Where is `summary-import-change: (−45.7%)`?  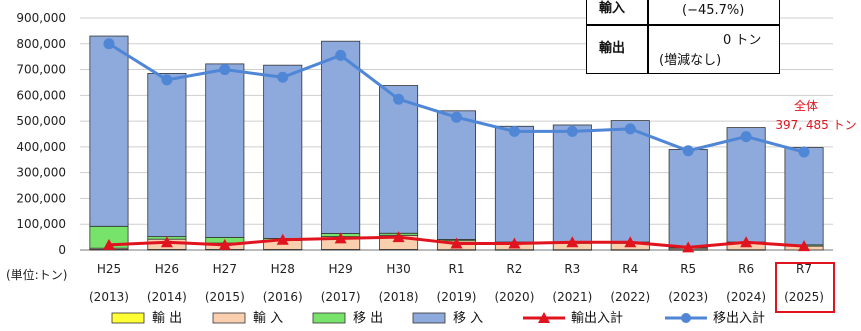 summary-import-change: (−45.7%) is located at coordinates (713, 10).